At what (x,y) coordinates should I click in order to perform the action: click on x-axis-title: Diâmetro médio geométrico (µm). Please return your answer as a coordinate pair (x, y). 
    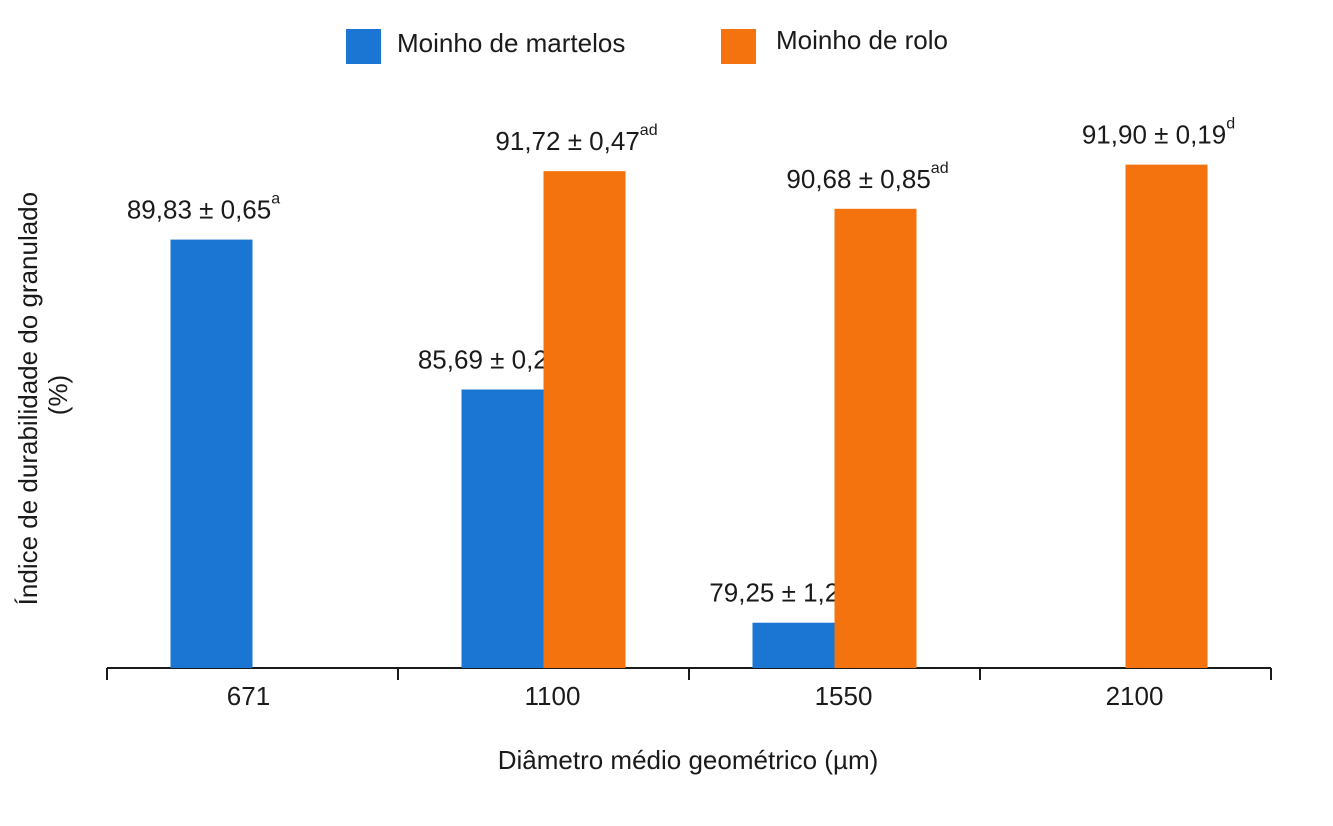
    Looking at the image, I should click on (688, 760).